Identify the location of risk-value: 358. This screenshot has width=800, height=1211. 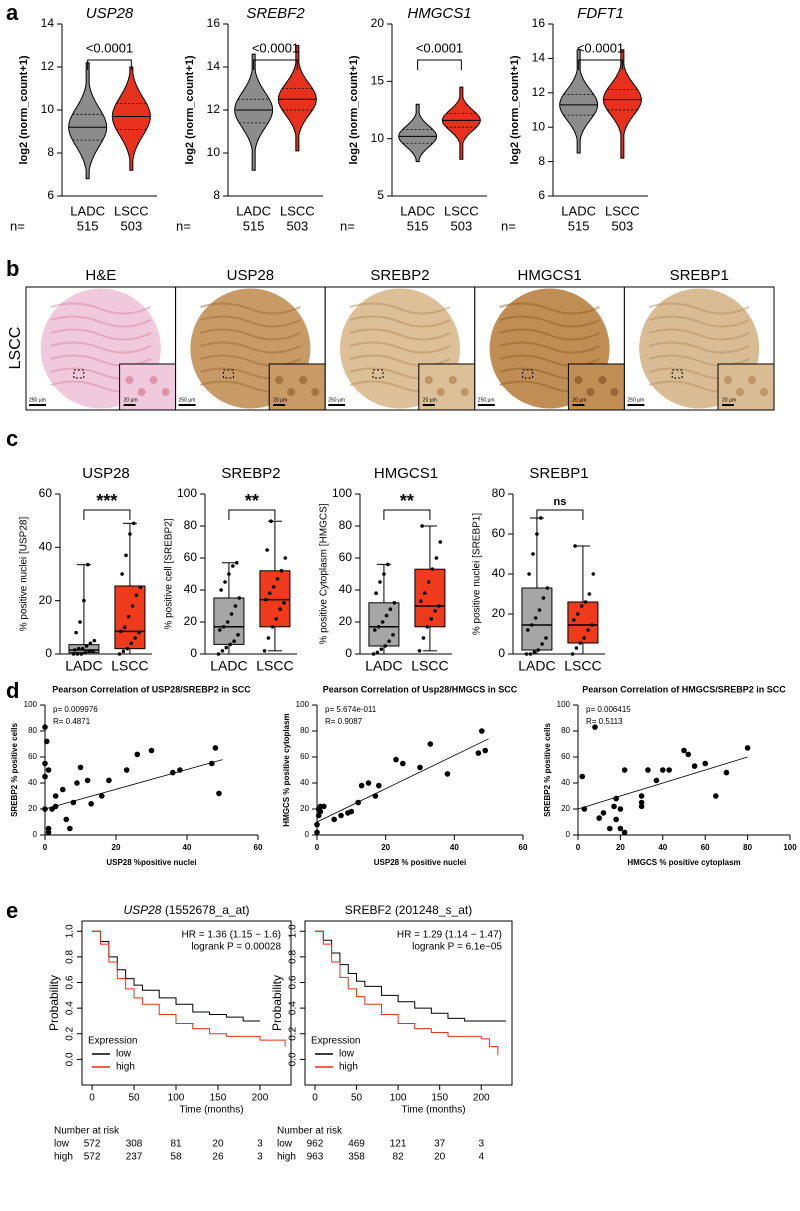
(356, 1157).